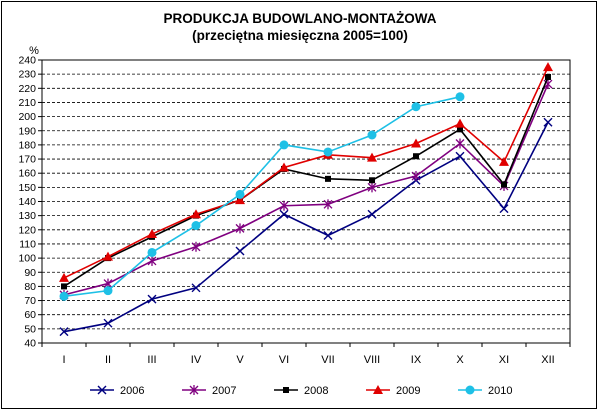  Describe the element at coordinates (27, 216) in the screenshot. I see `y-tick-label: 130` at that location.